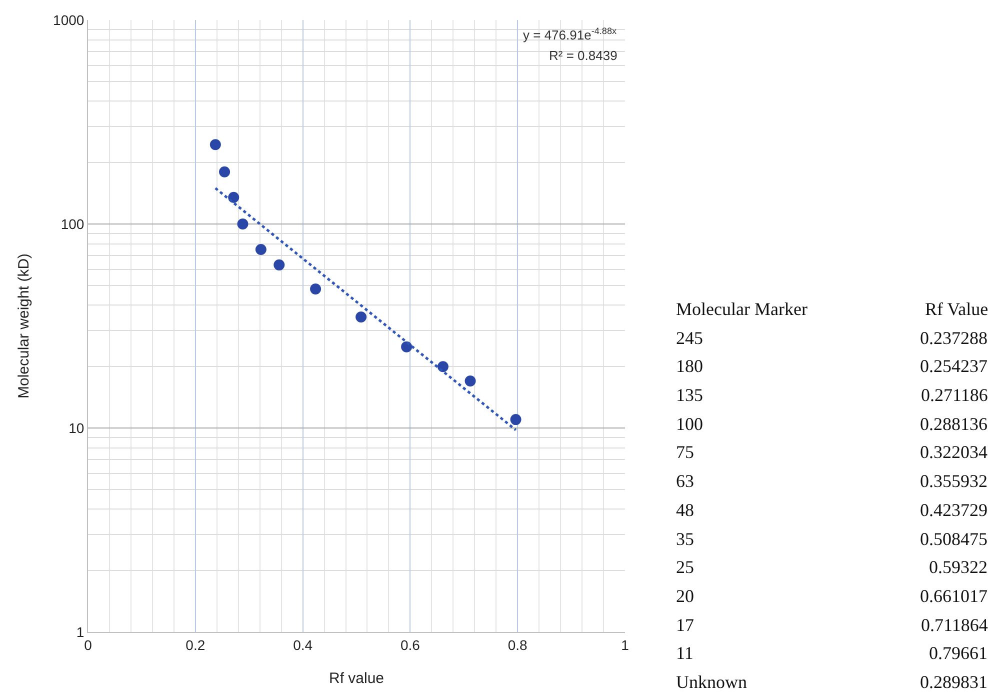 This screenshot has height=694, width=992. Describe the element at coordinates (711, 682) in the screenshot. I see `text: Unknown` at that location.